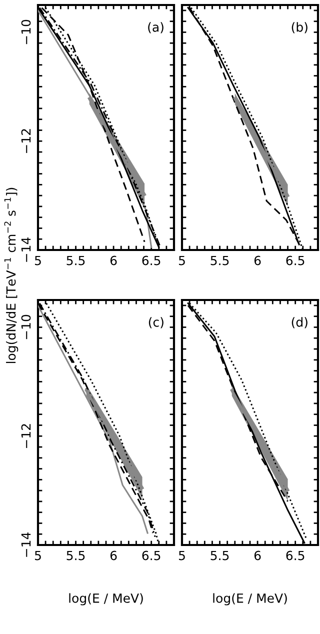  What do you see at coordinates (156, 28) in the screenshot?
I see `annotation: (a)` at bounding box center [156, 28].